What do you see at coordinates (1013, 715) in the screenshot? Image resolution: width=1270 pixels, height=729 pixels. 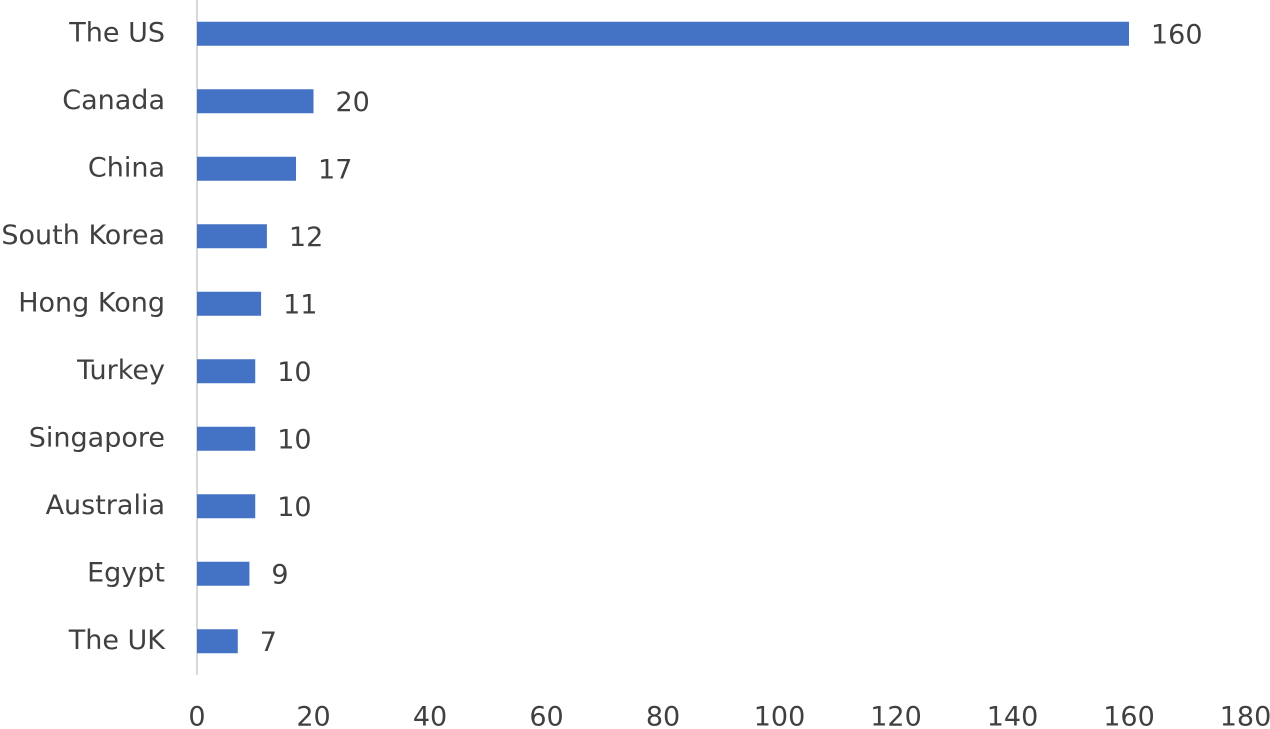 I see `x-tick-label: 140` at bounding box center [1013, 715].